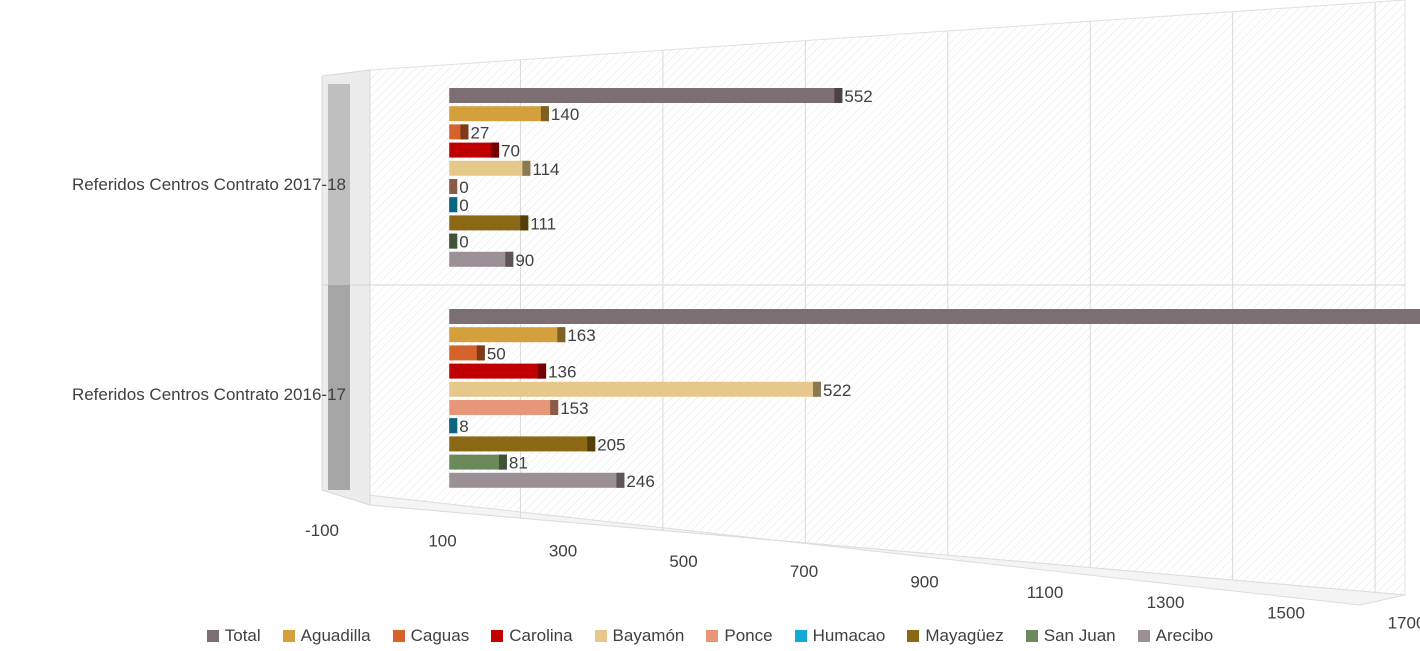  Describe the element at coordinates (1166, 602) in the screenshot. I see `x-tick-label: 1300` at that location.